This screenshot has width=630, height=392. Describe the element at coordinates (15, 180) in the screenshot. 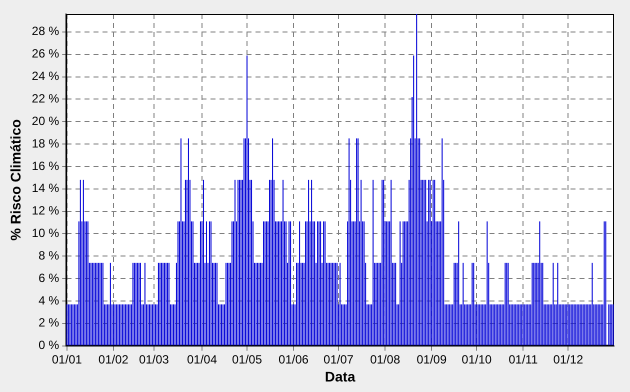

I see `y-axis-title: % Risco Climático` at that location.